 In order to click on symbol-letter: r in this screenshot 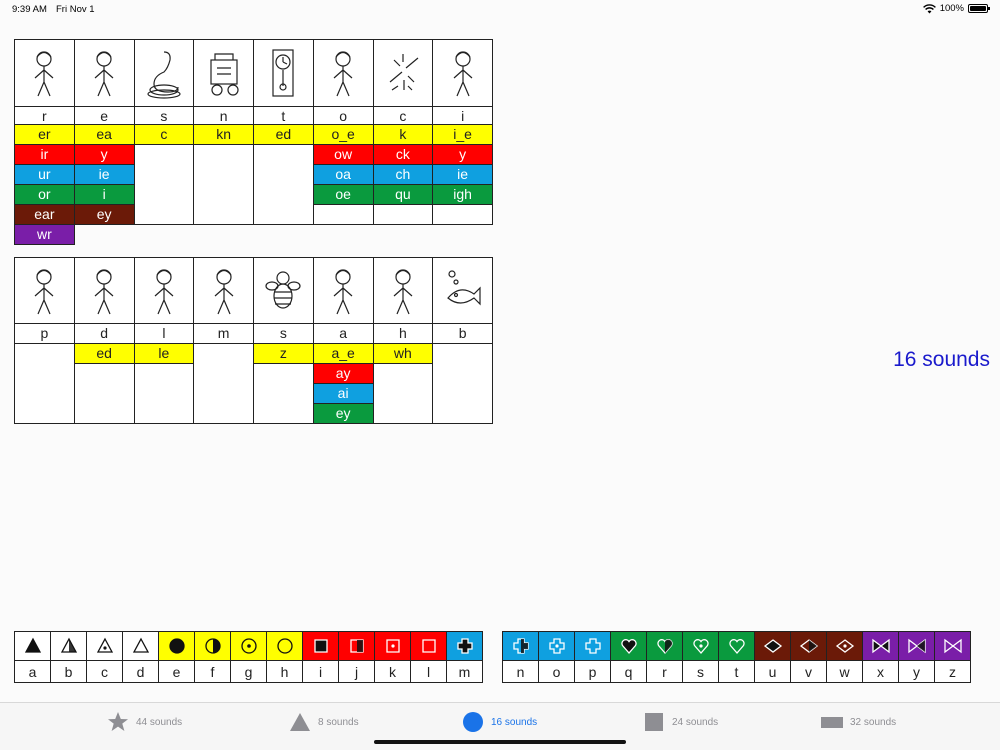, I will do `click(665, 672)`.